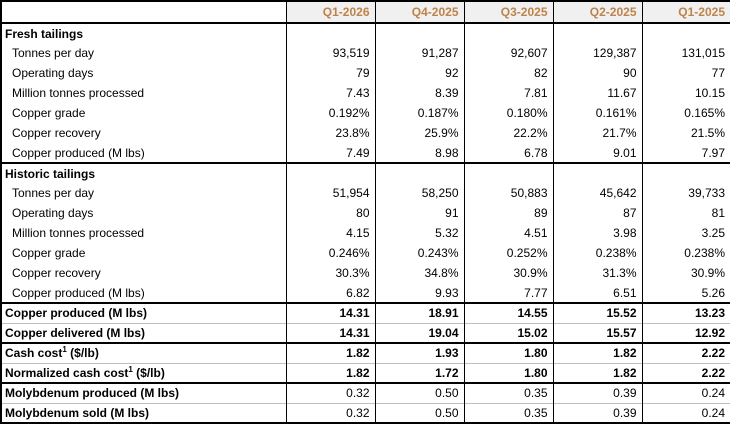 The image size is (730, 424). I want to click on cell-value: 0.50, so click(419, 412).